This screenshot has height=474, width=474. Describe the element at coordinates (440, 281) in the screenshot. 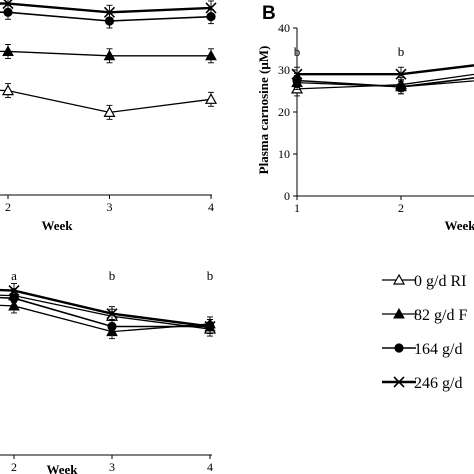

I see `legend-label: 0 g/d RI` at that location.